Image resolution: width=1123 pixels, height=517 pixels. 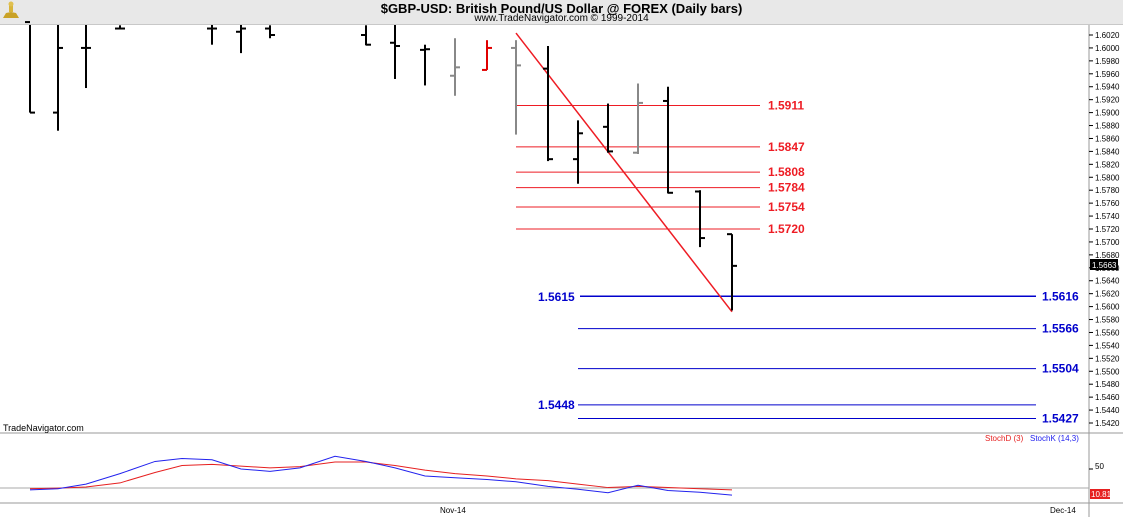 What do you see at coordinates (1107, 87) in the screenshot?
I see `y-tick-label: 1.5940` at bounding box center [1107, 87].